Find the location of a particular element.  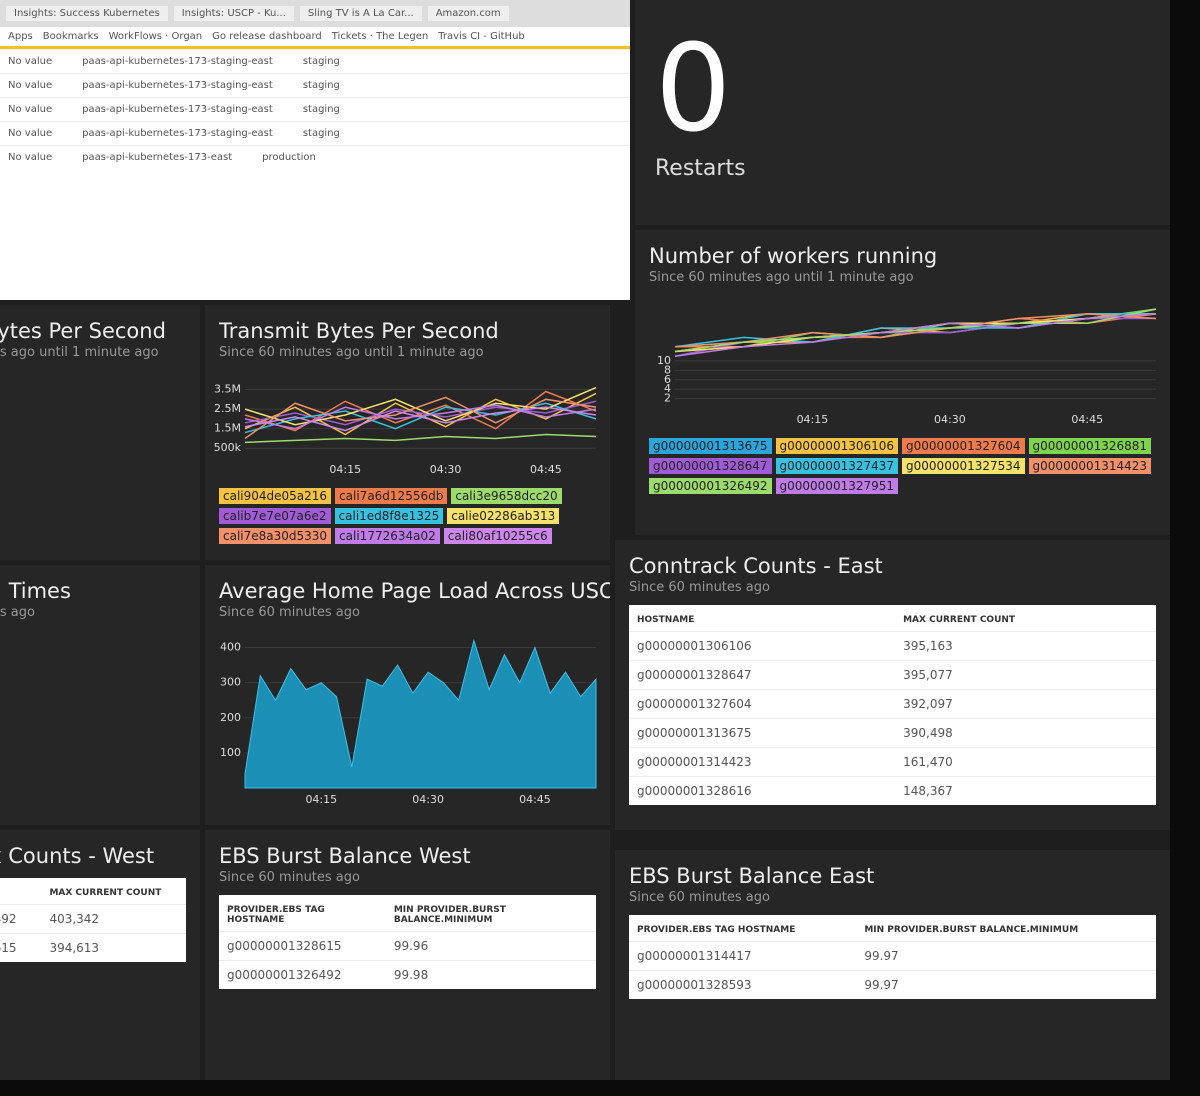

cell: g00000001328616 is located at coordinates (762, 790).